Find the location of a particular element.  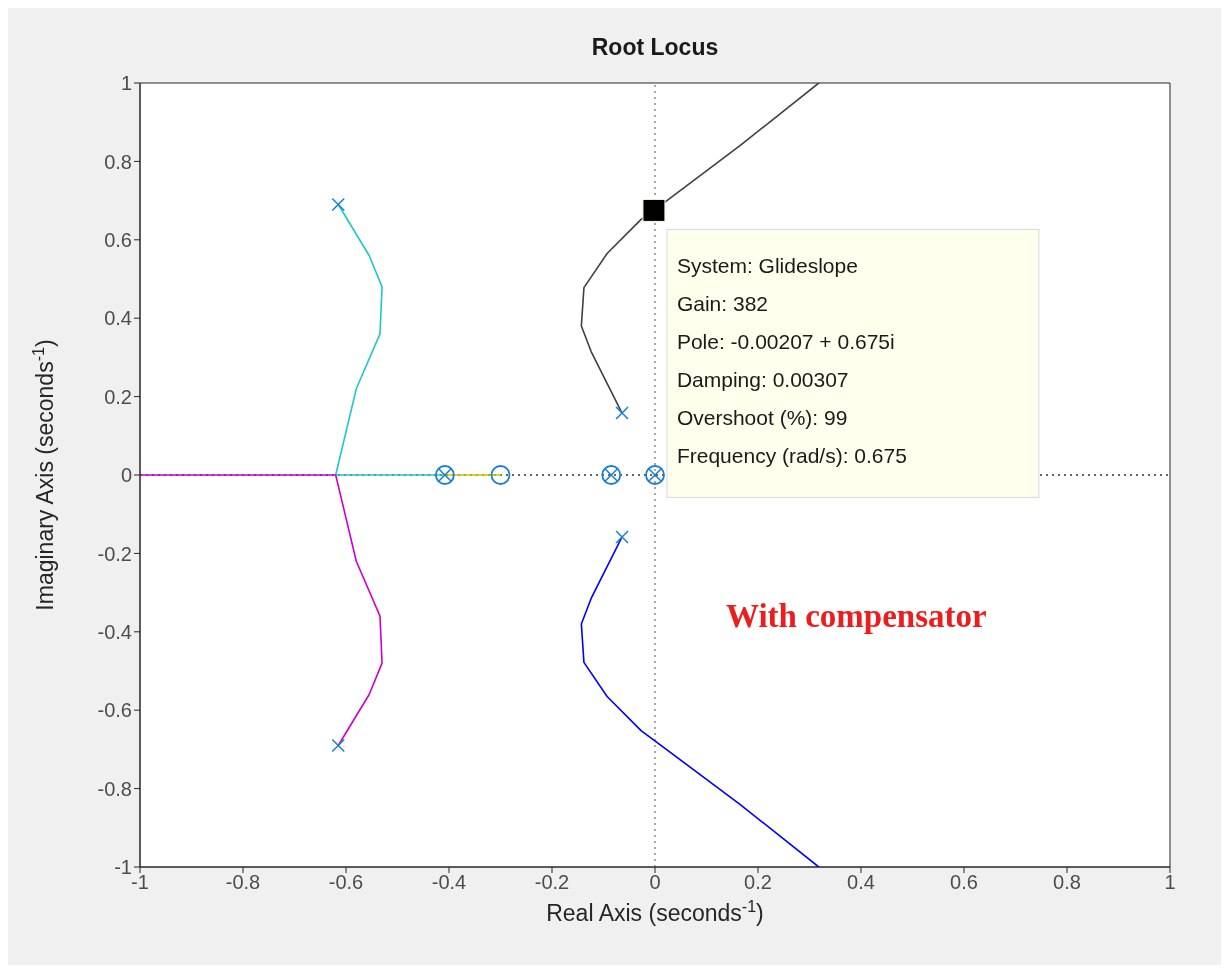

y-tick-label: 0.4 is located at coordinates (118, 318).